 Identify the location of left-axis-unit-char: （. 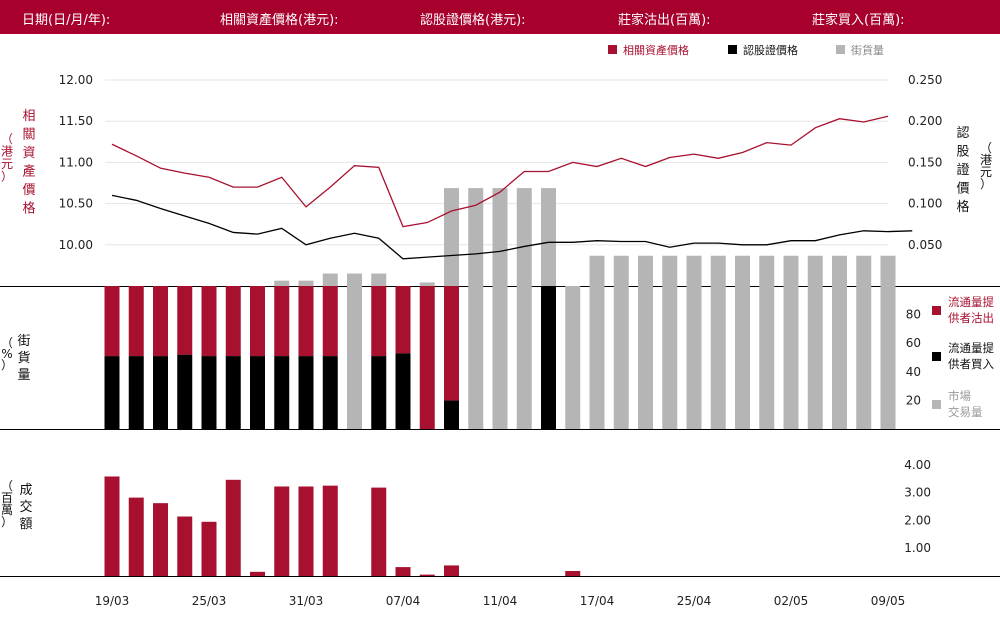
(7, 139).